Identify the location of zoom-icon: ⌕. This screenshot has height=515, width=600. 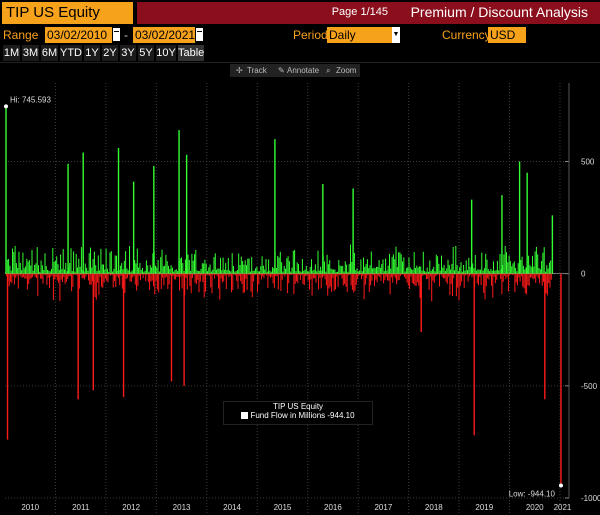
(328, 70).